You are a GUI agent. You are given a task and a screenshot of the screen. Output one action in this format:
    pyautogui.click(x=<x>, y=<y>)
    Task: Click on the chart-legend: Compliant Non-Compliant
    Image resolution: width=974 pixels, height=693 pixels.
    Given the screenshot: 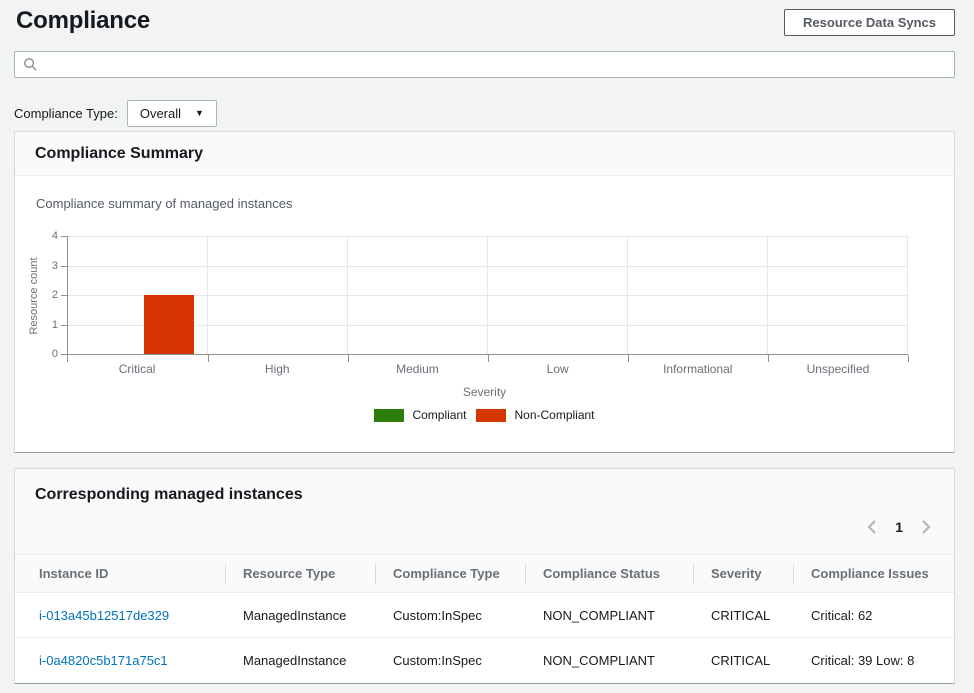 What is the action you would take?
    pyautogui.click(x=484, y=415)
    